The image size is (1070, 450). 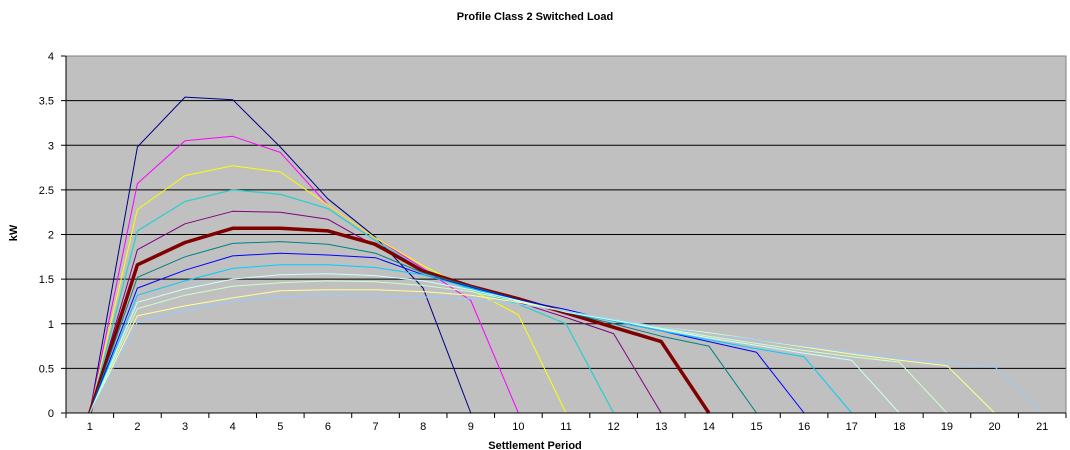 I want to click on x-tick-label: 4, so click(x=233, y=427).